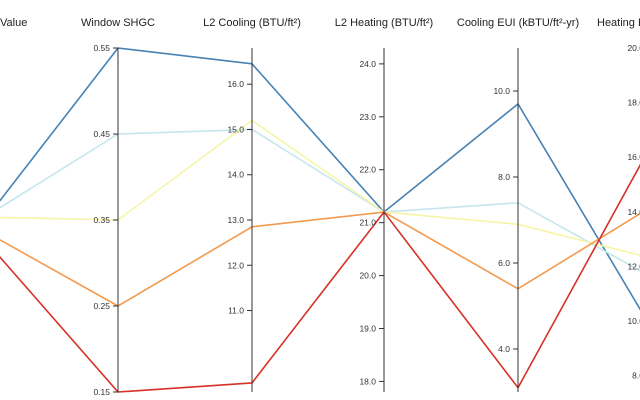  Describe the element at coordinates (101, 392) in the screenshot. I see `tick-label: 0.15` at that location.